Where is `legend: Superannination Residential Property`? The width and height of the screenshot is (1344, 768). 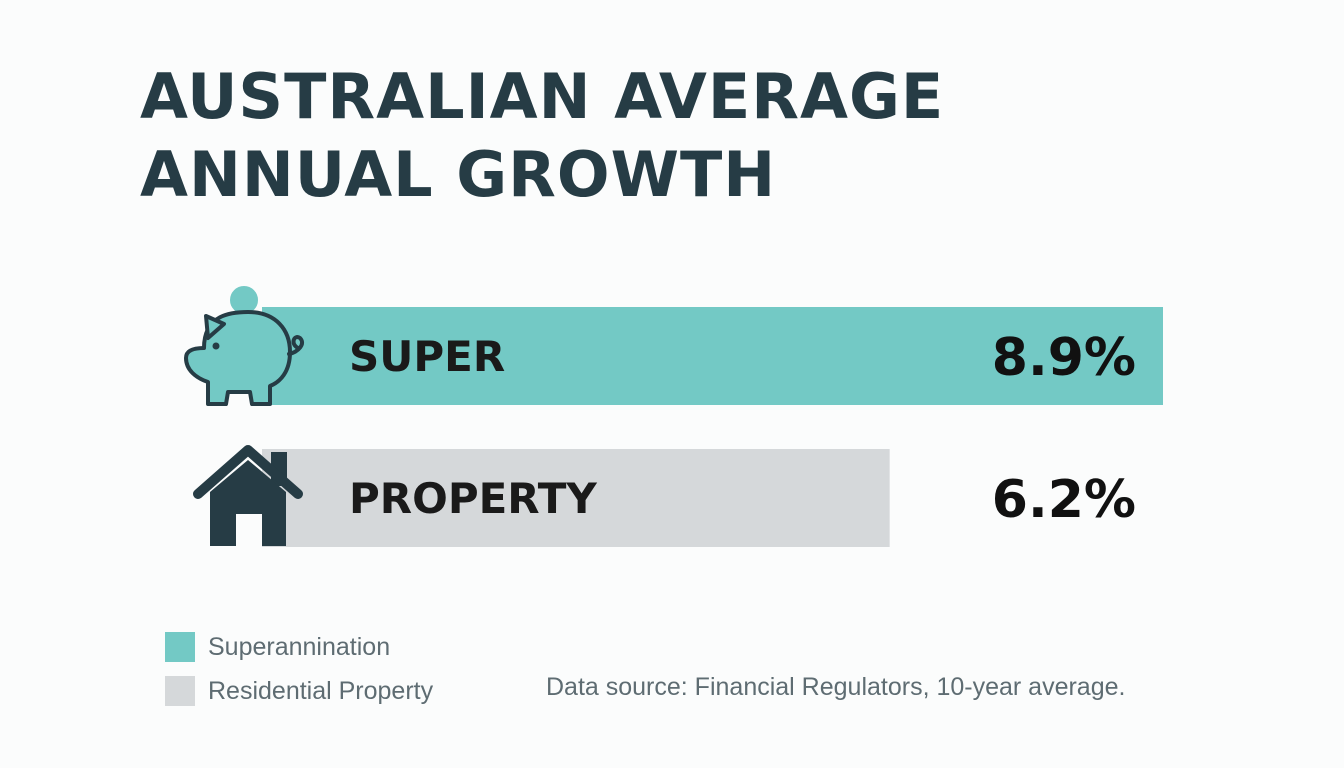
legend: Superannination Residential Property is located at coordinates (299, 674).